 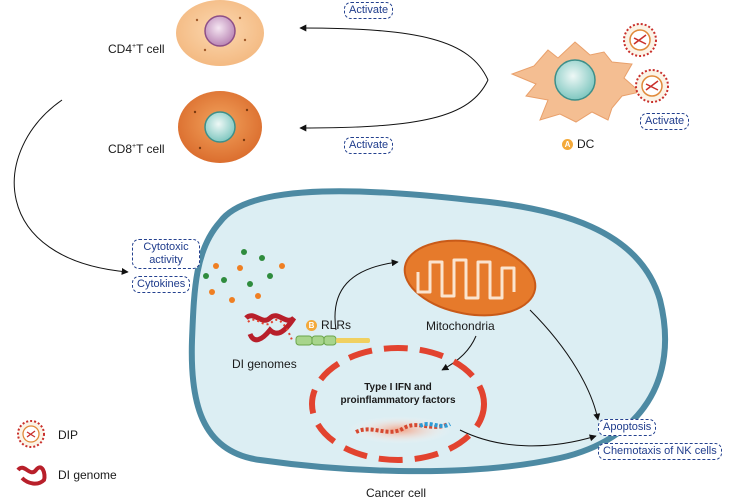 I want to click on activate-tag-dc: Activate, so click(x=665, y=121).